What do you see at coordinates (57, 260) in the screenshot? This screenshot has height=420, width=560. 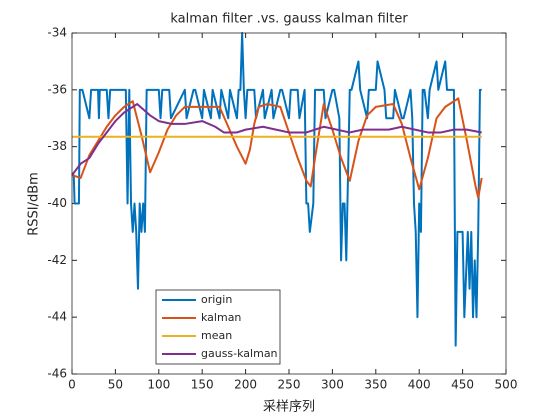 I see `y-tick-label: -42` at bounding box center [57, 260].